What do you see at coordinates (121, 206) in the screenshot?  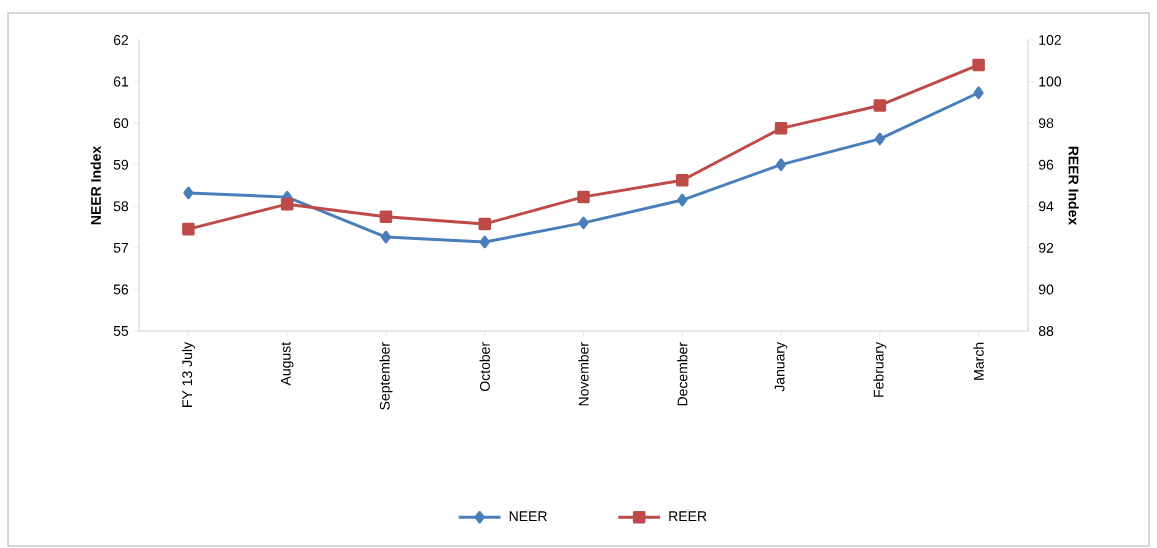 I see `y-tick-label: 58` at bounding box center [121, 206].